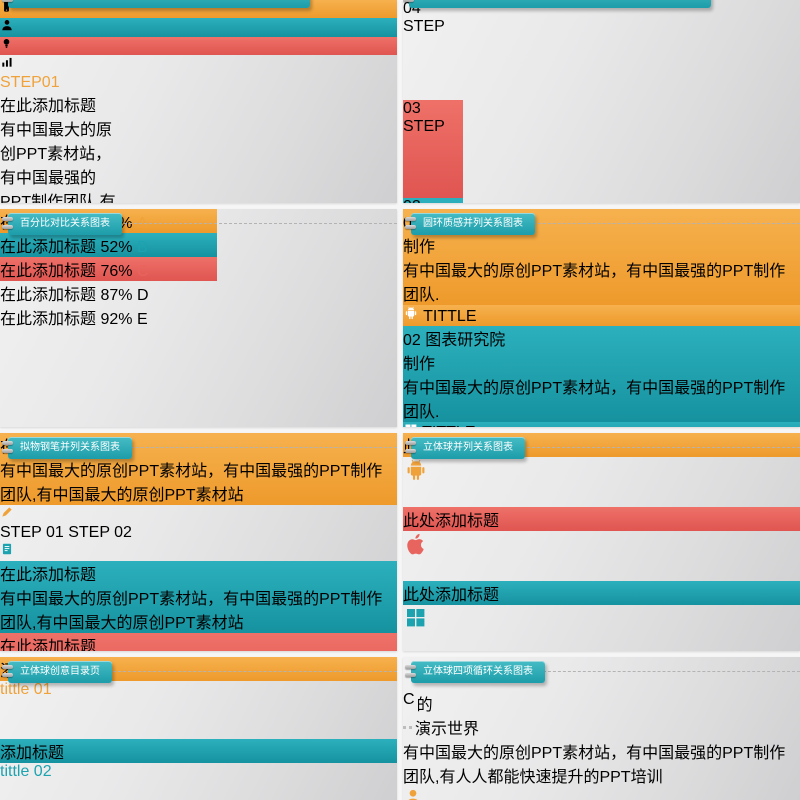 This screenshot has height=800, width=800. I want to click on center-word: 的, so click(424, 705).